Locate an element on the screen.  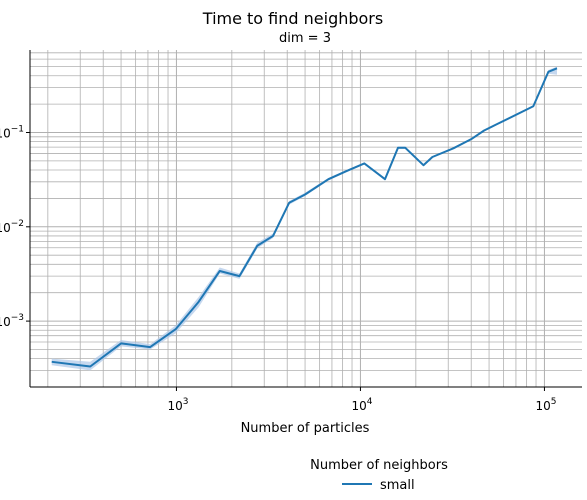
y-ticks: 10⁻³ 10⁻² 10⁻¹ is located at coordinates (15, 227).